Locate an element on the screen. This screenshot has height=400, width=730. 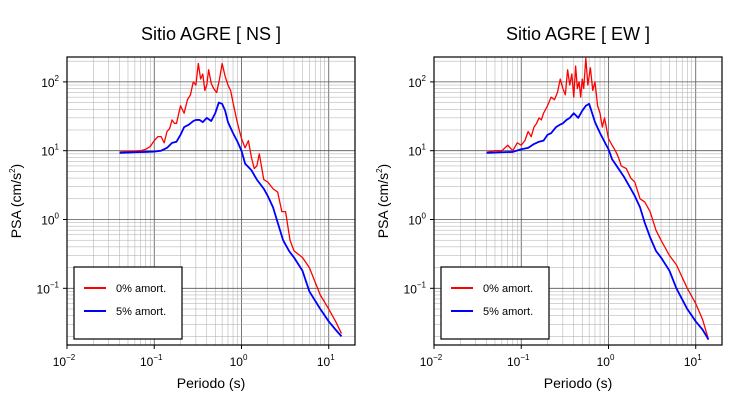
chart-title: Sitio AGRE [ EW ] is located at coordinates (578, 34).